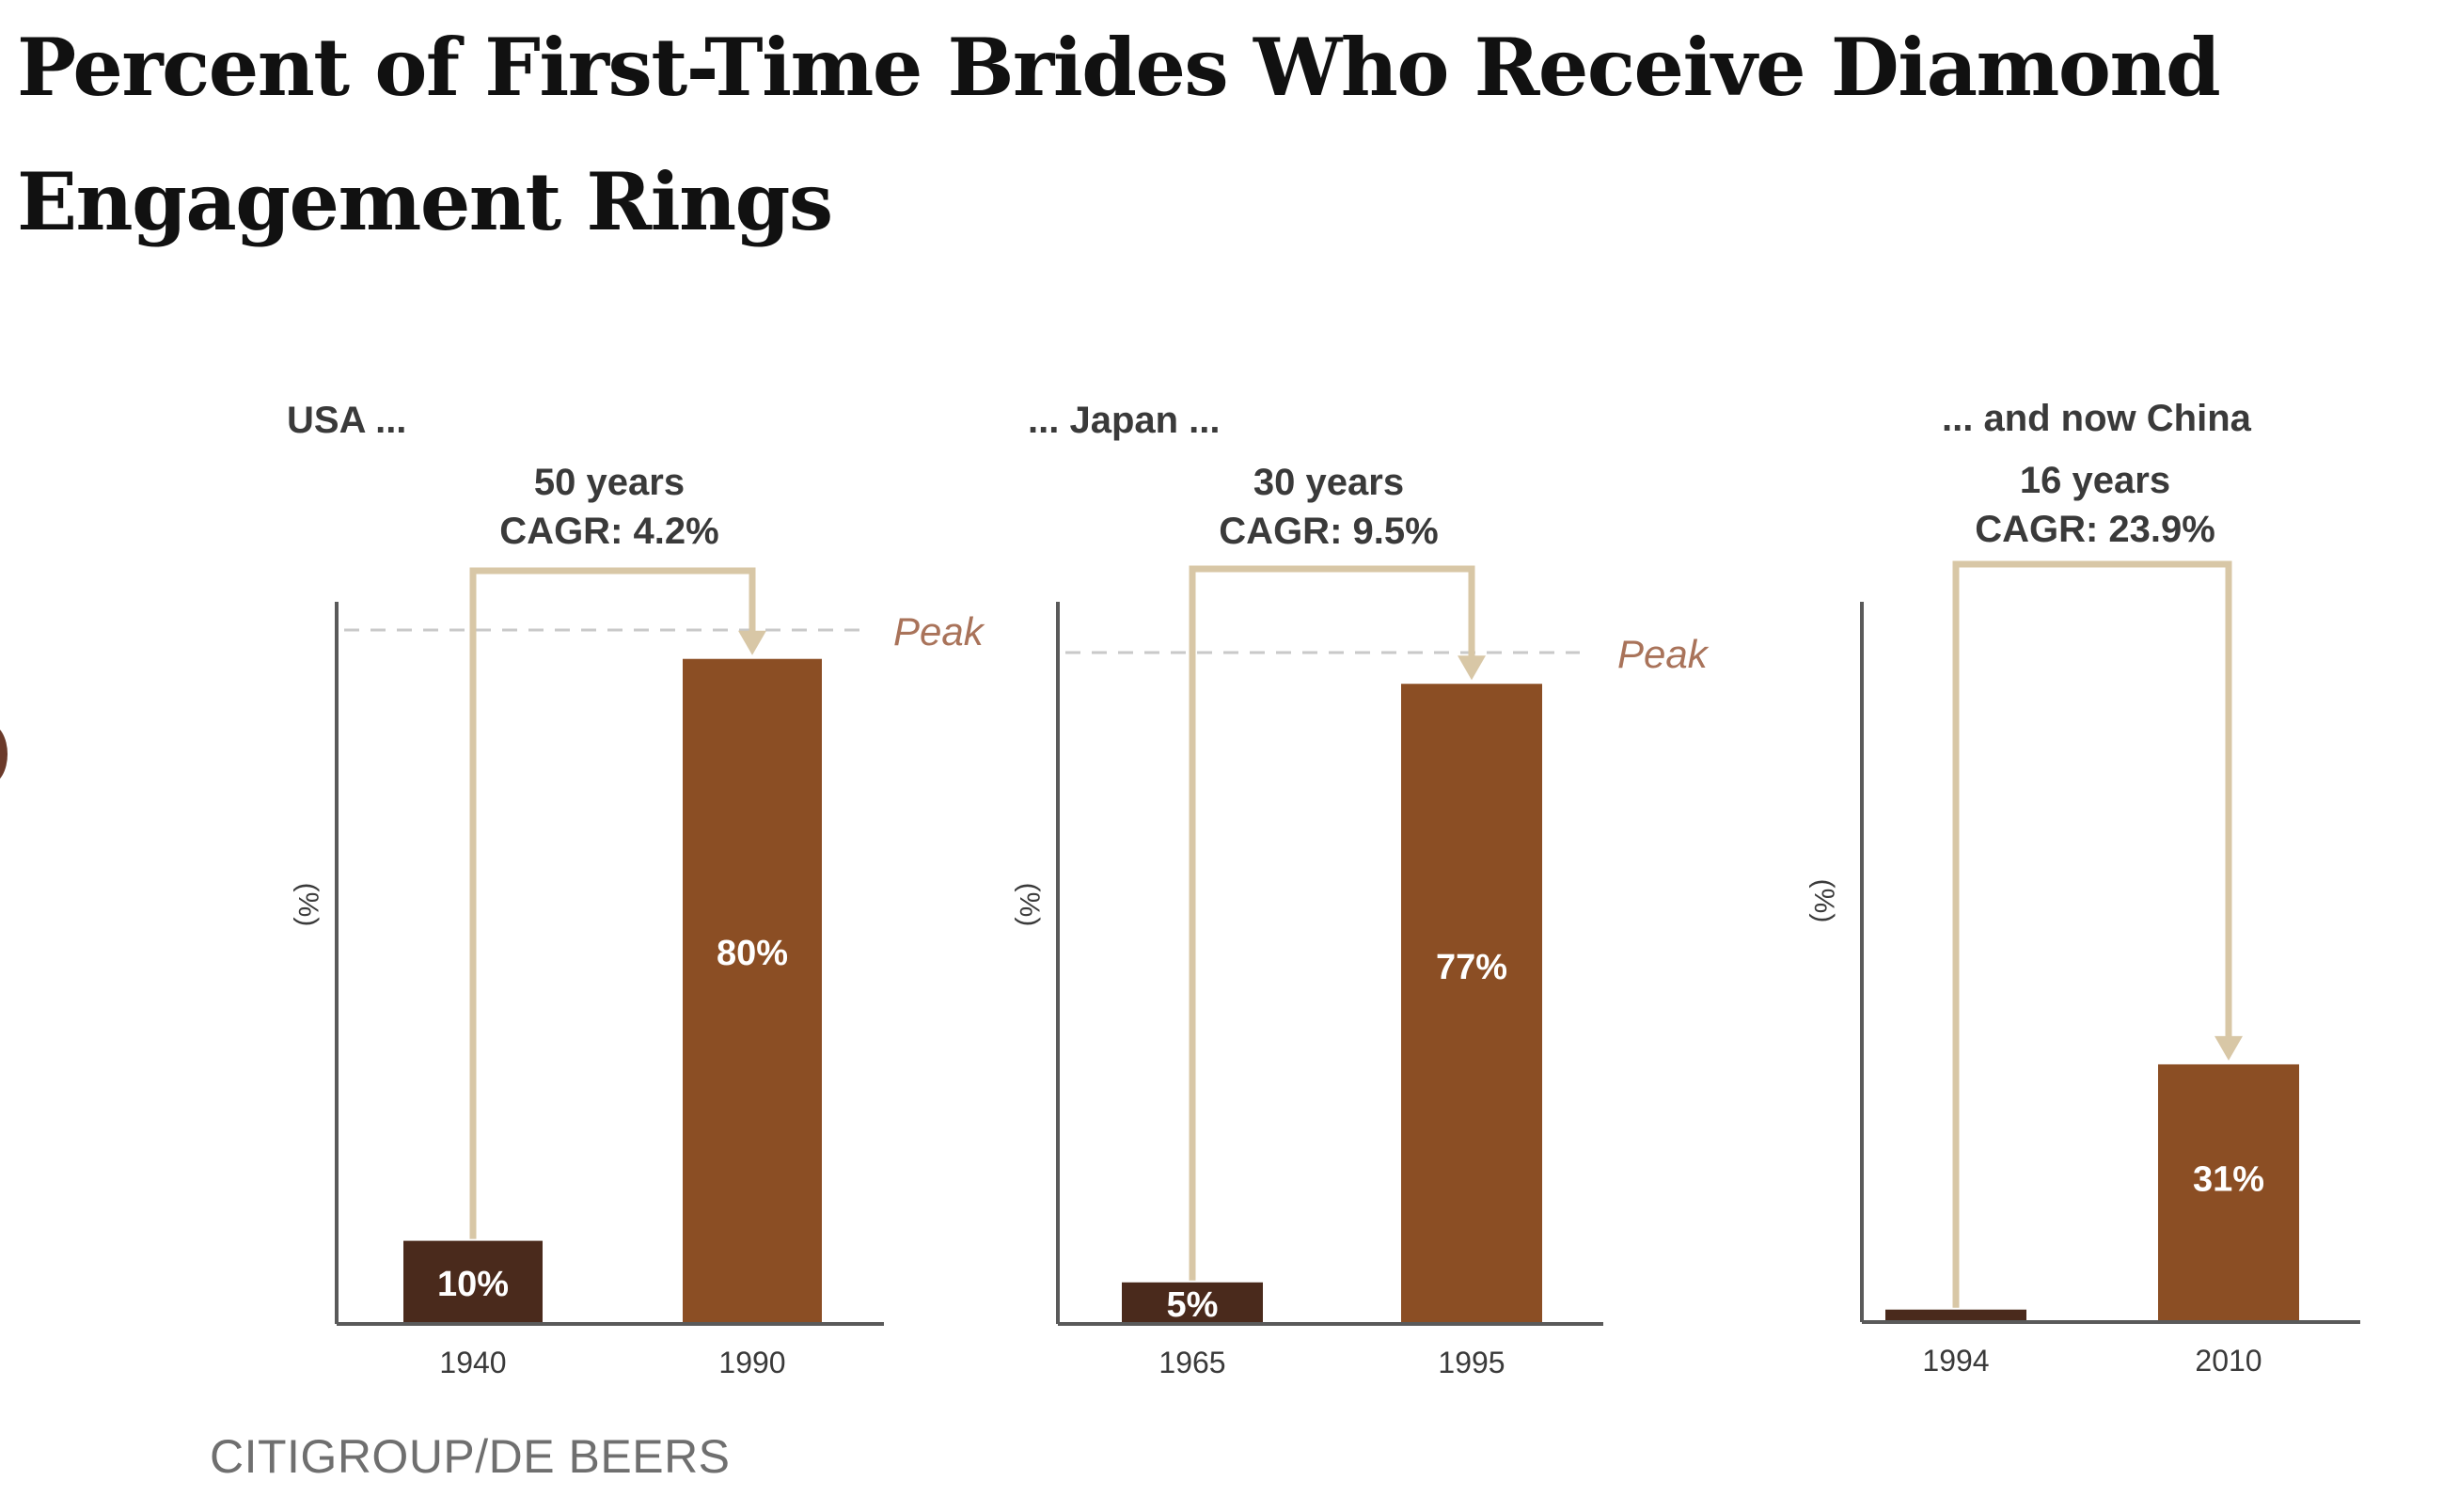 This screenshot has height=1512, width=2443. I want to click on panel-japan-peak-label: Peak, so click(1664, 654).